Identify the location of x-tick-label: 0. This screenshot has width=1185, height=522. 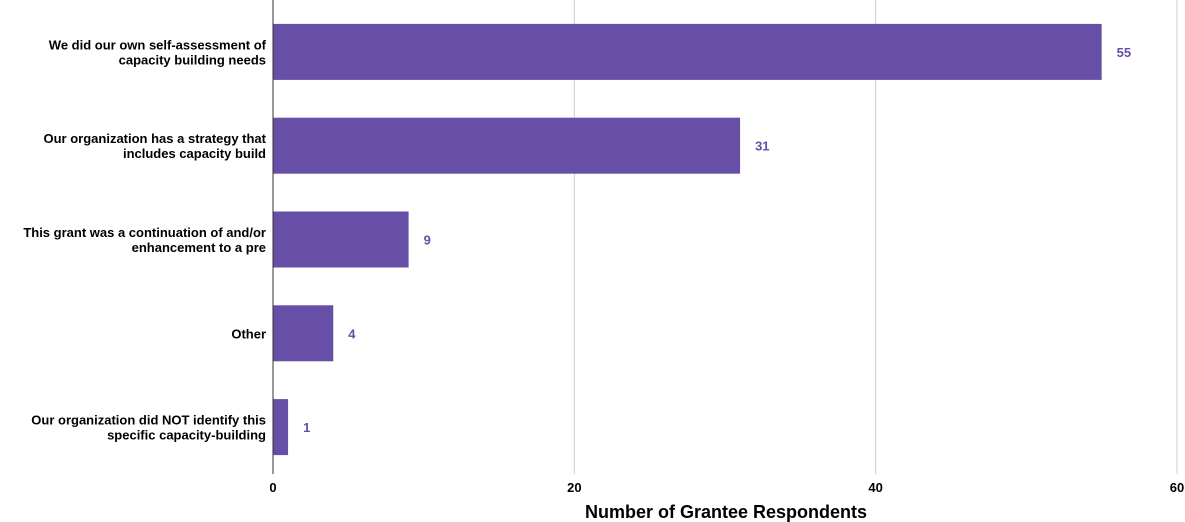
(272, 487).